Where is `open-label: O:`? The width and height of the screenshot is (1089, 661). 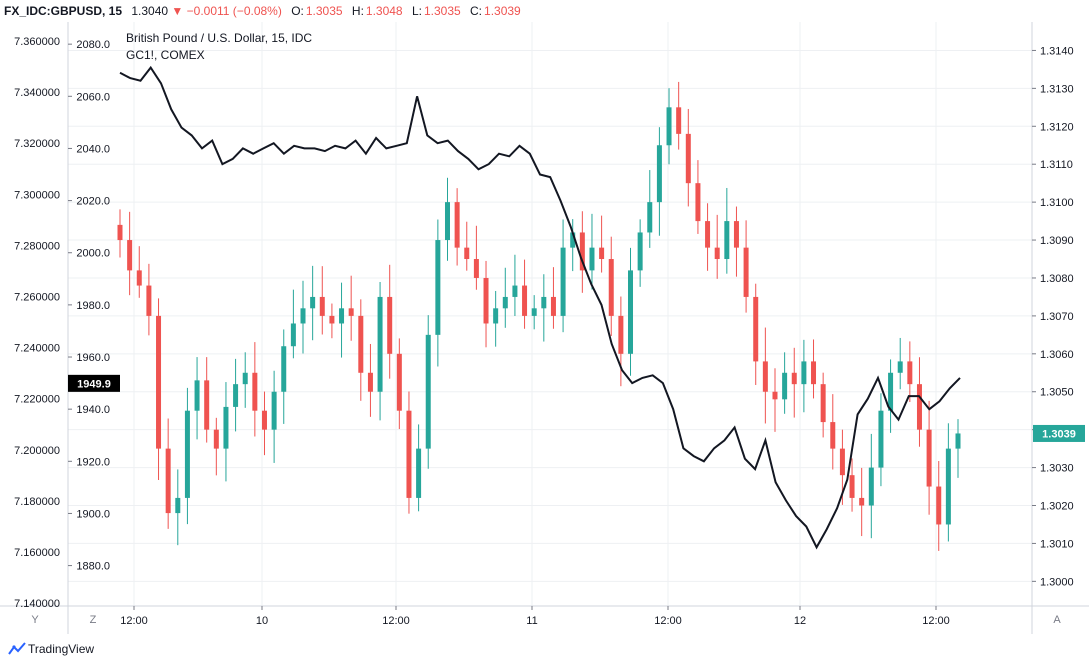
open-label: O: is located at coordinates (297, 11).